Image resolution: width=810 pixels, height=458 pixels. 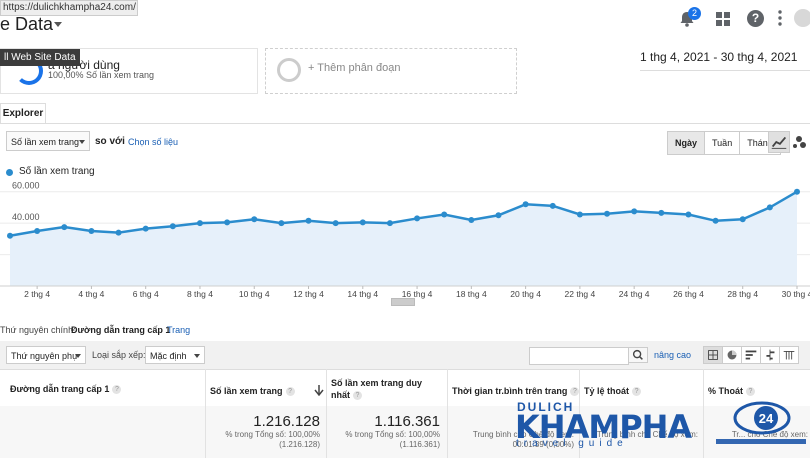 What do you see at coordinates (319, 390) in the screenshot?
I see `sort-down-arrow-icon` at bounding box center [319, 390].